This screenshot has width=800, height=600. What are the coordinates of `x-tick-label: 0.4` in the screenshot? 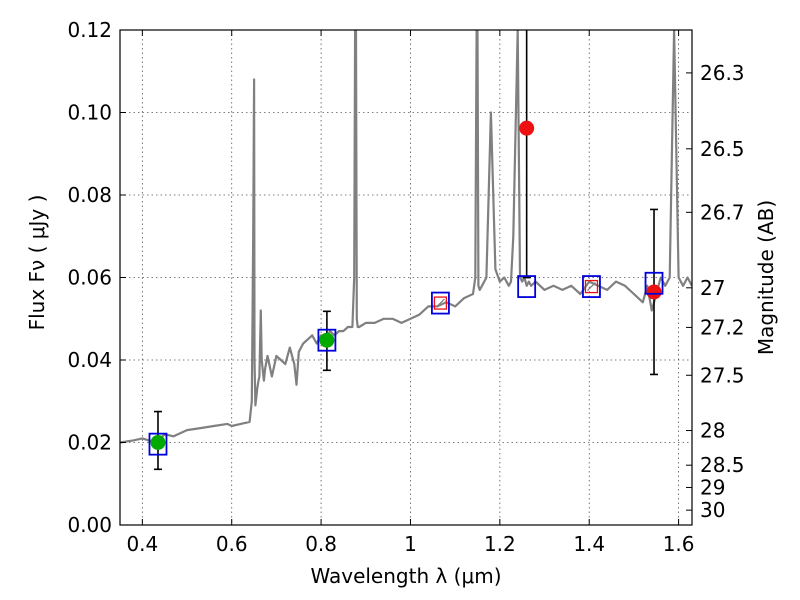 It's located at (142, 544).